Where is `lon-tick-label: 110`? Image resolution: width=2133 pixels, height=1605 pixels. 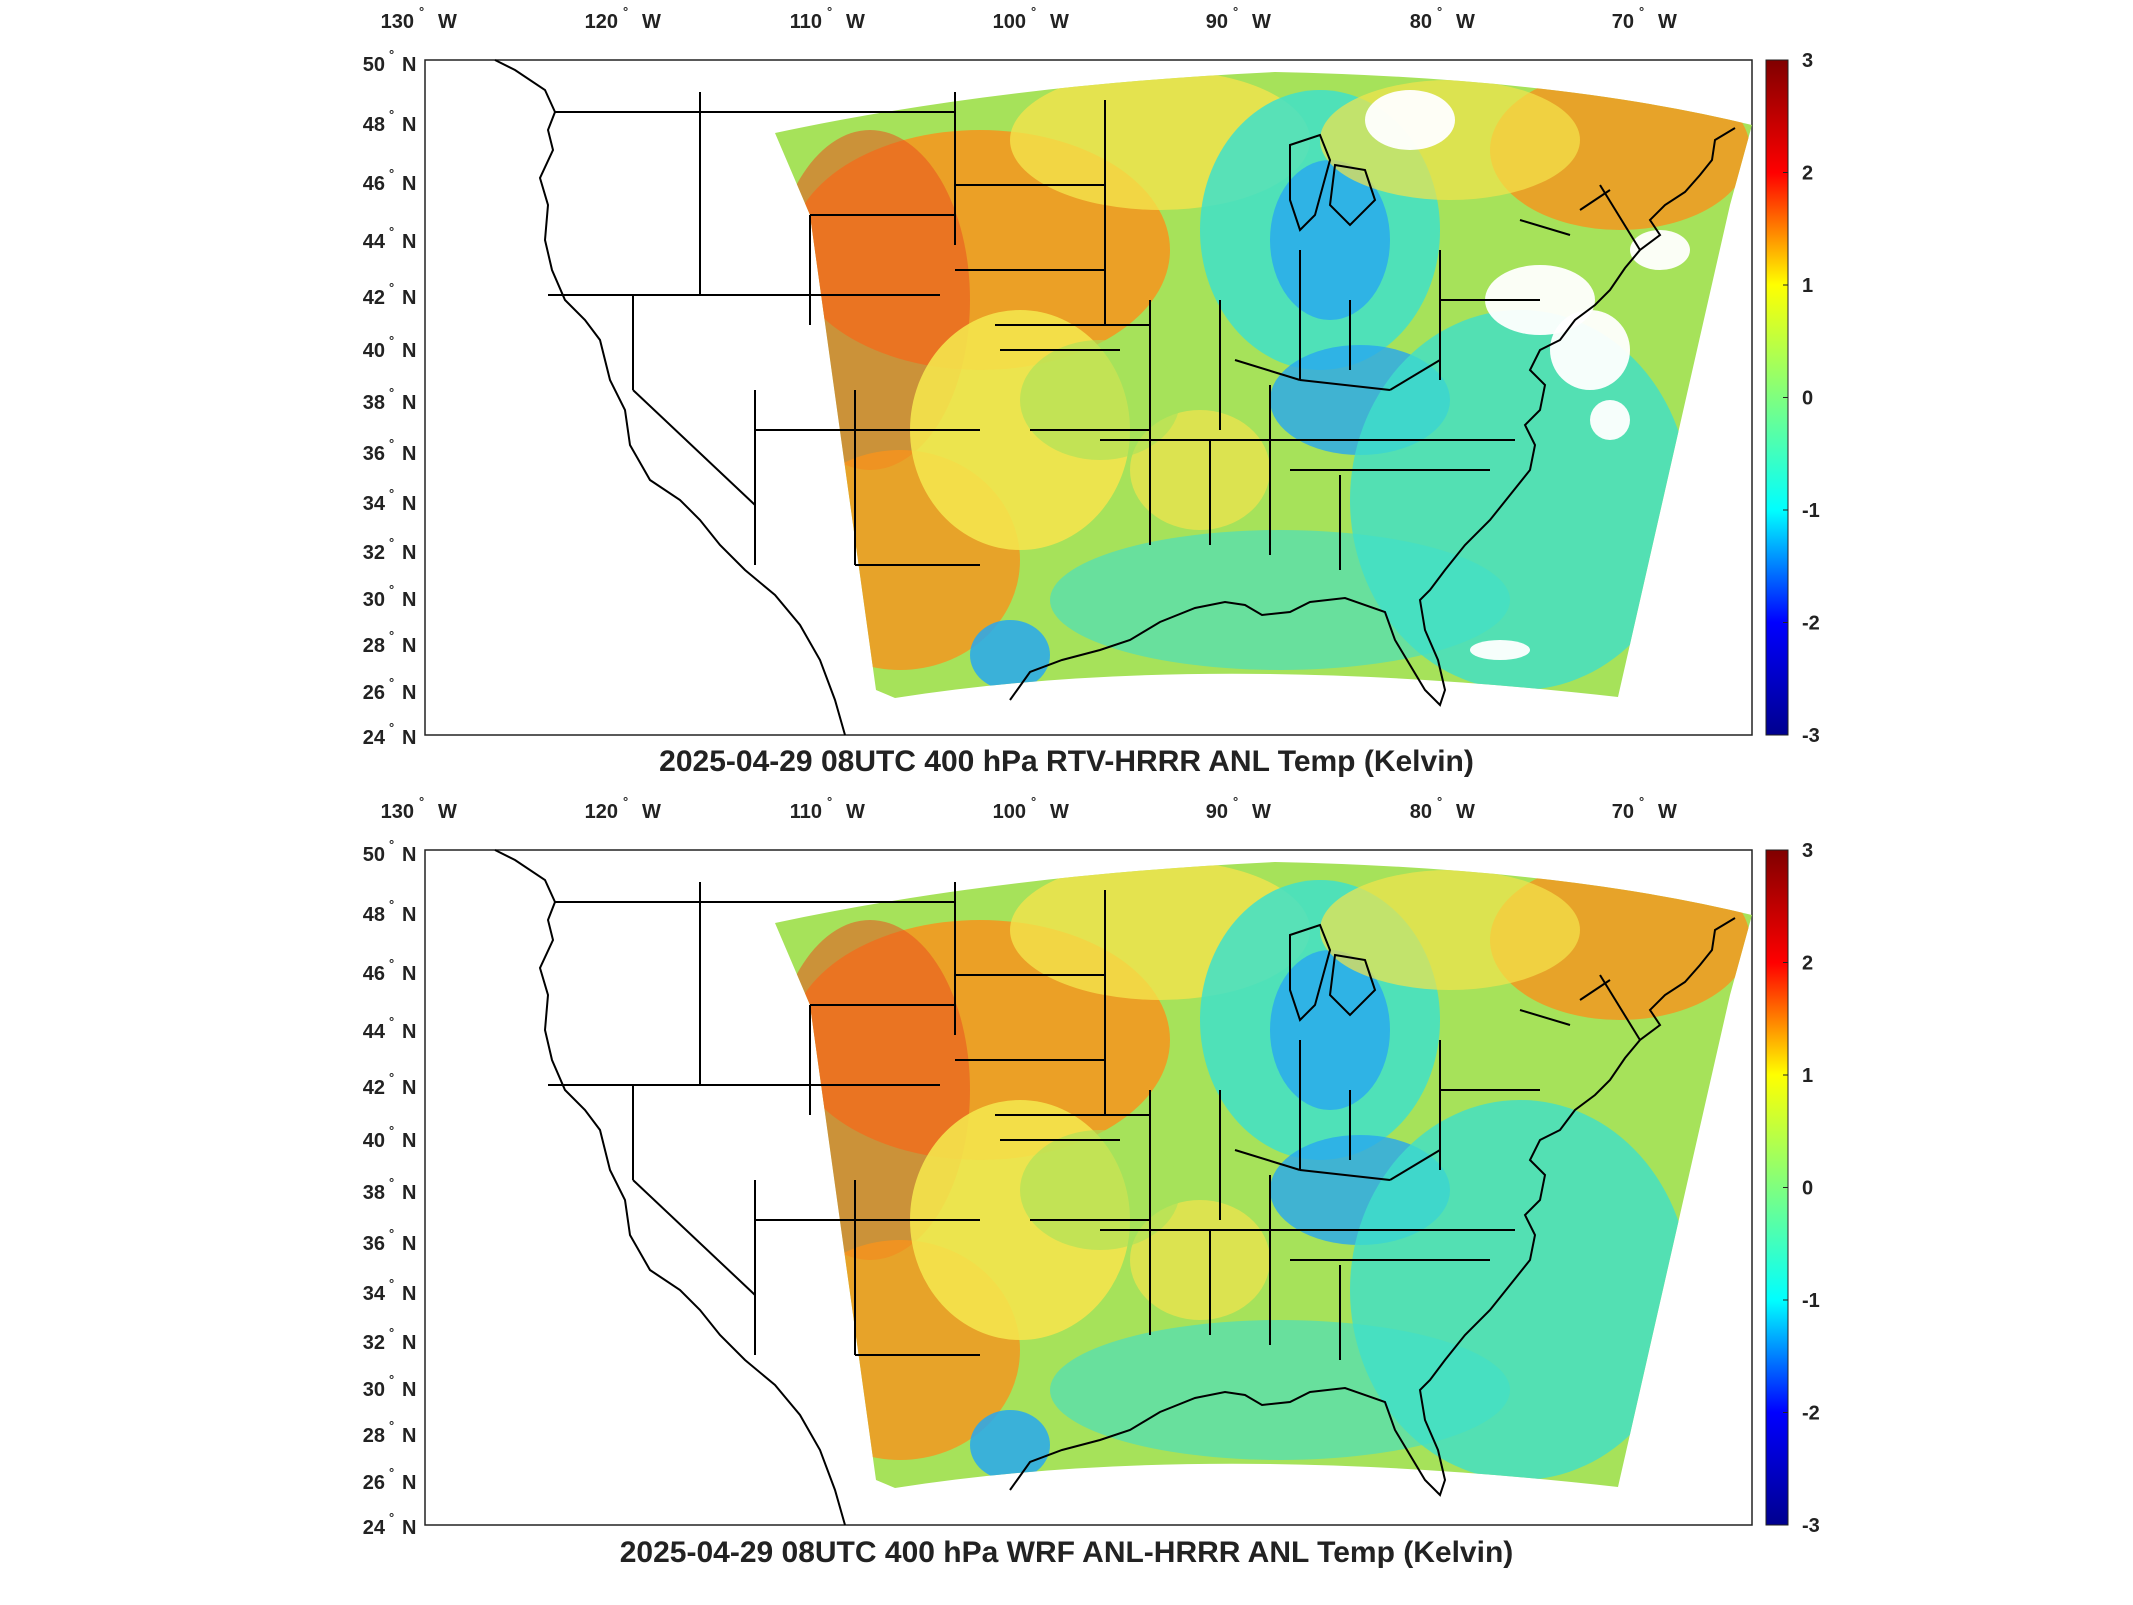
lon-tick-label: 110 is located at coordinates (806, 22).